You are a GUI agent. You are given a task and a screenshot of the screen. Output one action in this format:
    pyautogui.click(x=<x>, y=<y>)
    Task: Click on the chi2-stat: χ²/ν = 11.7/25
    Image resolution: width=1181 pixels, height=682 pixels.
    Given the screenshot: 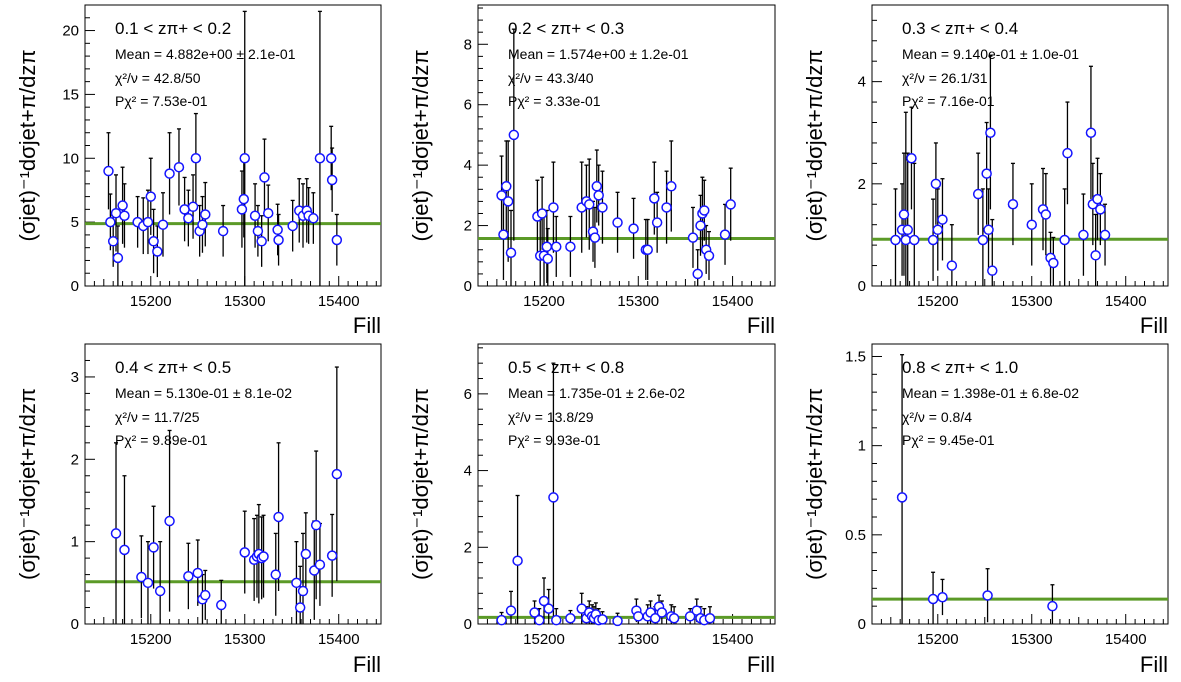 What is the action you would take?
    pyautogui.click(x=157, y=417)
    